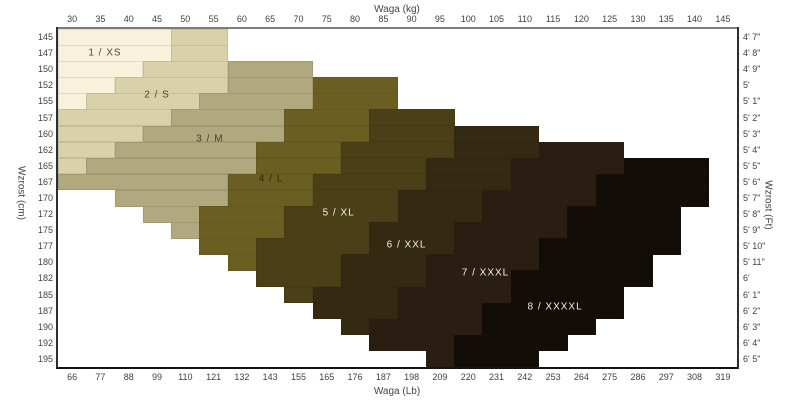  What do you see at coordinates (752, 342) in the screenshot?
I see `tick-height-ft: 6' 4"` at bounding box center [752, 342].